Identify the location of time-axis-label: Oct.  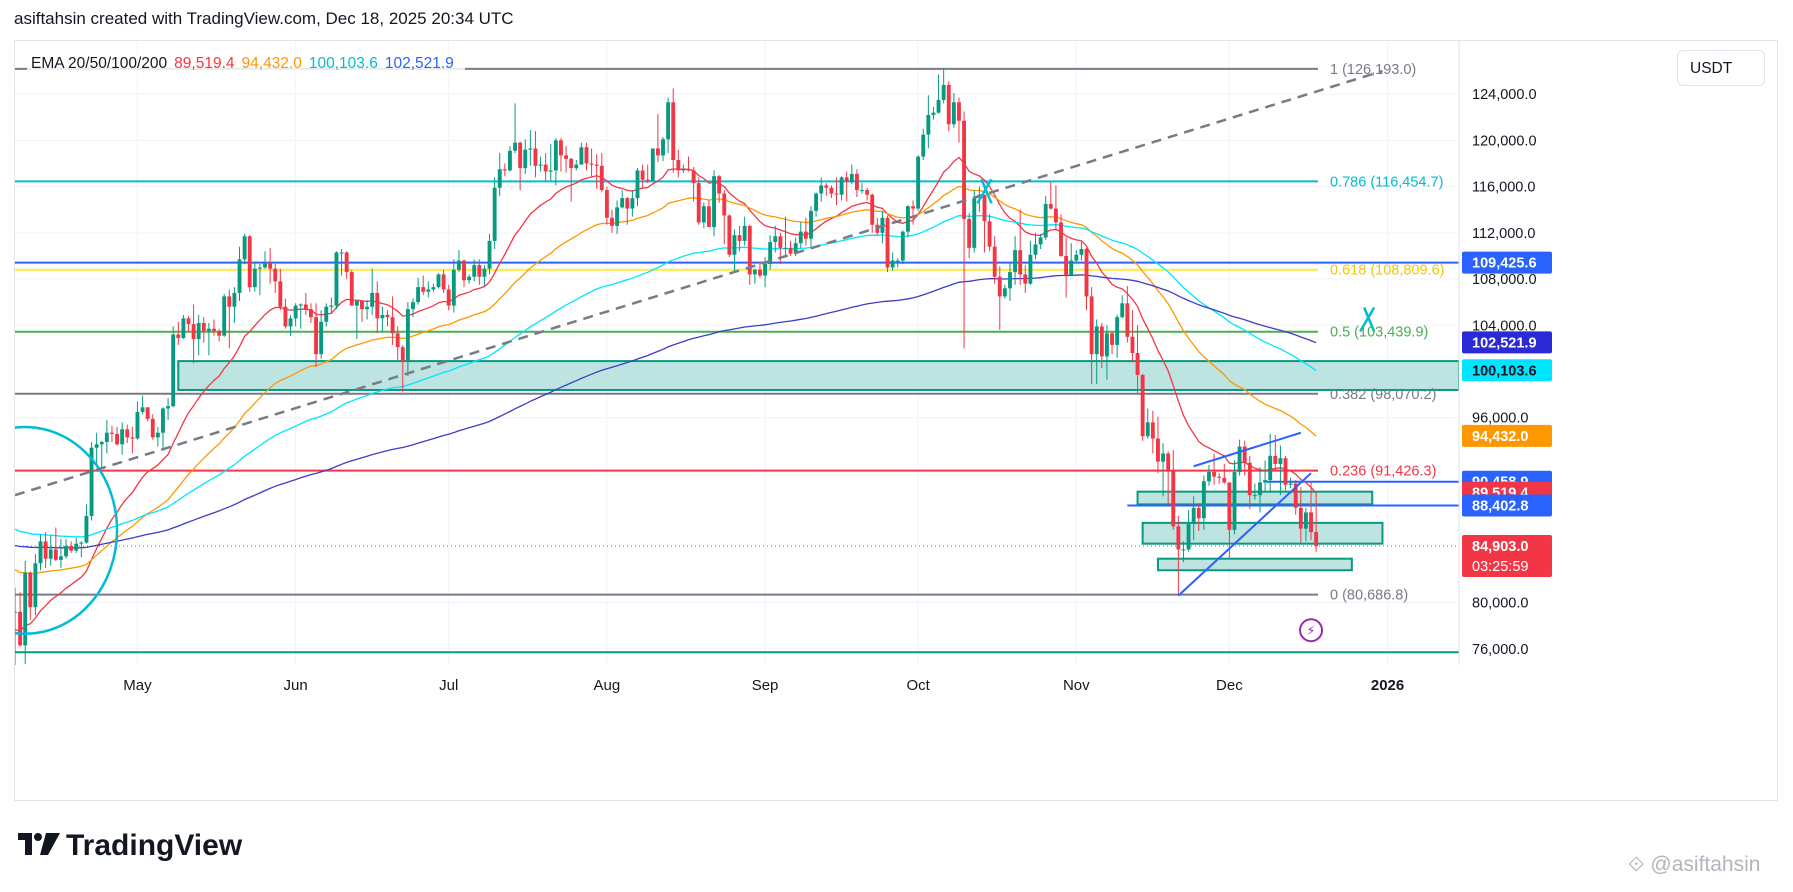
(918, 685).